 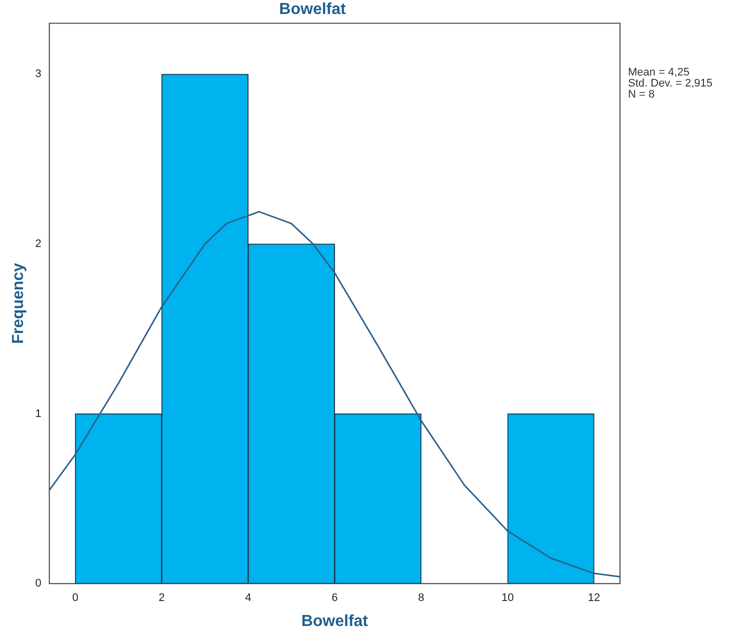 What do you see at coordinates (594, 598) in the screenshot?
I see `x-tick-label: 12` at bounding box center [594, 598].